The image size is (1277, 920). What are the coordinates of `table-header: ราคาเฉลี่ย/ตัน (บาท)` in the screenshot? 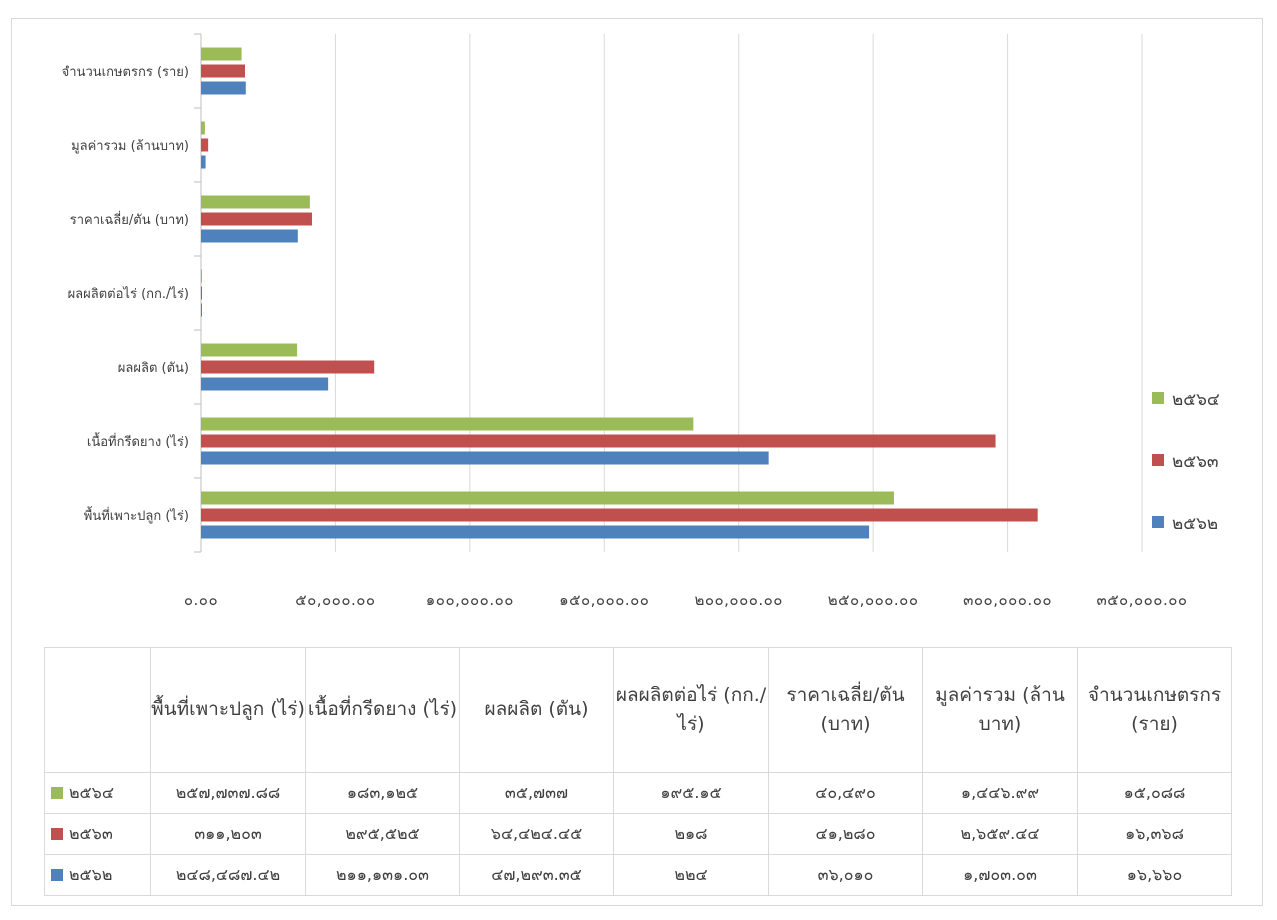 It's located at (845, 710).